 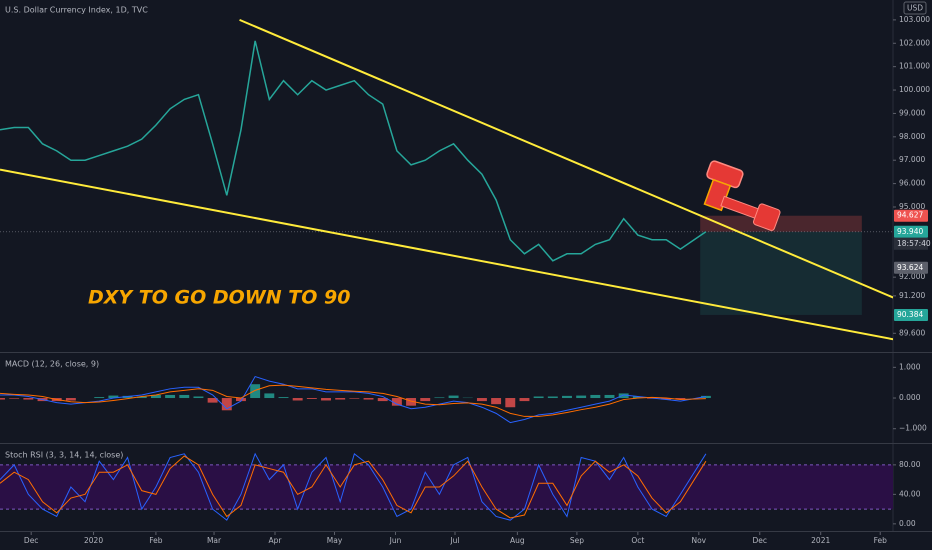 I want to click on y-tick-label: 80.00, so click(x=910, y=464).